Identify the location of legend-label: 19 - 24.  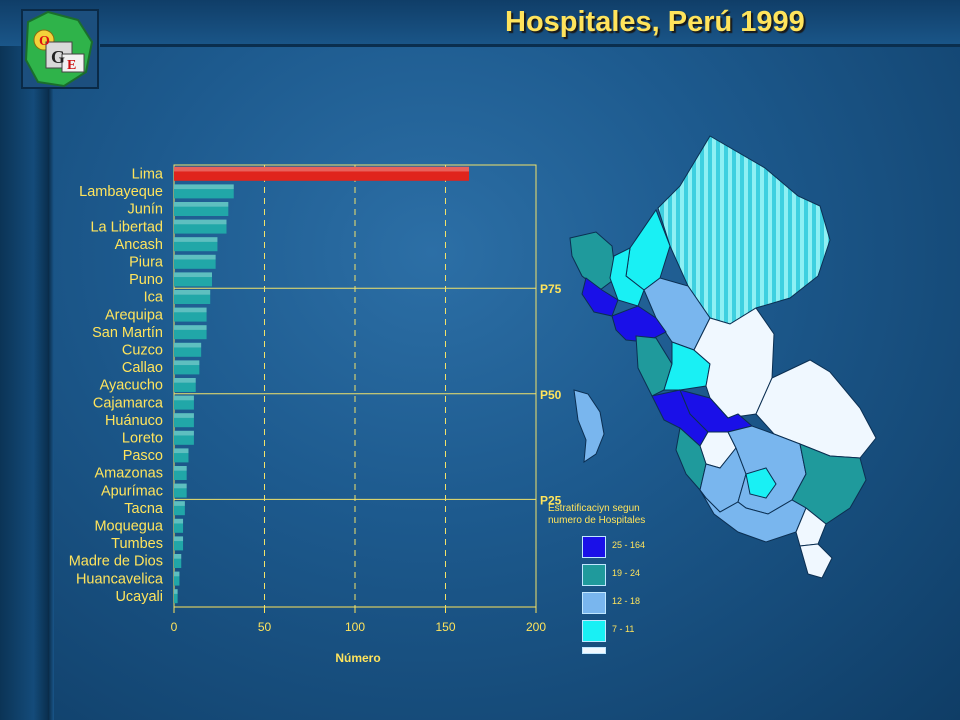
(626, 573).